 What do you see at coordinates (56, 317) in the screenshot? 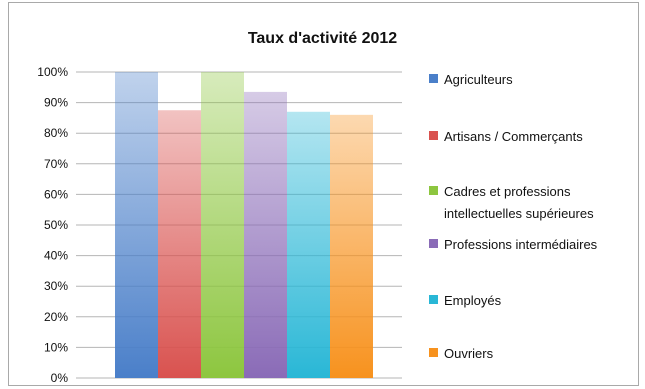
I see `y-tick-label: 20%` at bounding box center [56, 317].